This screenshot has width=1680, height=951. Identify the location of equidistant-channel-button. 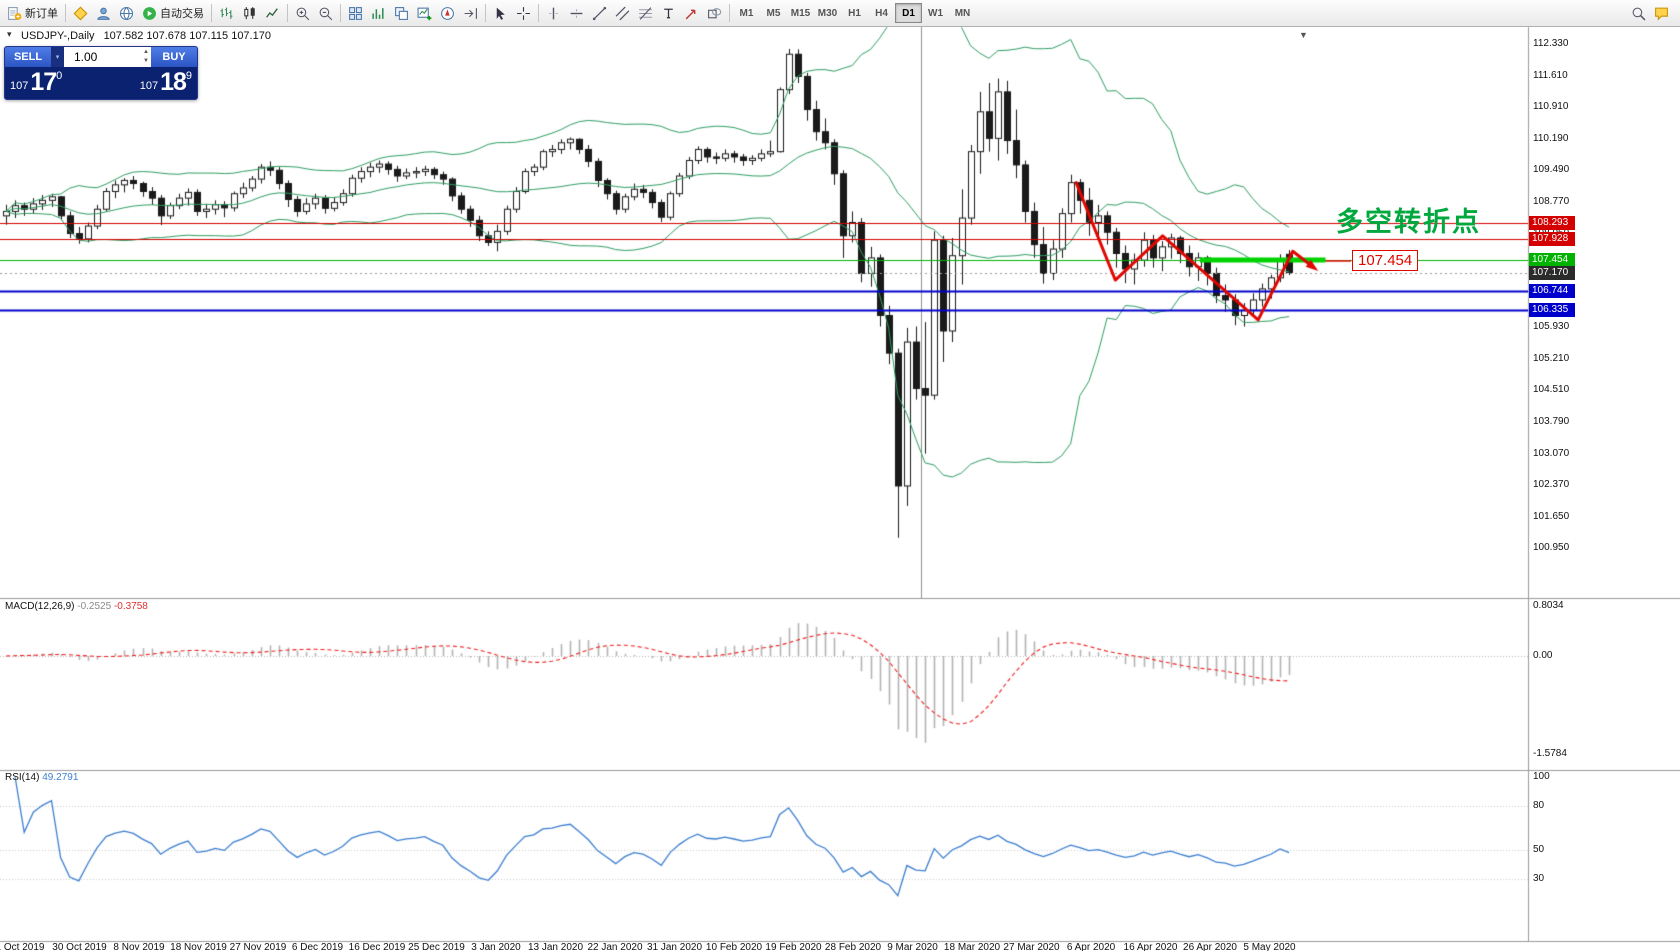
(622, 13).